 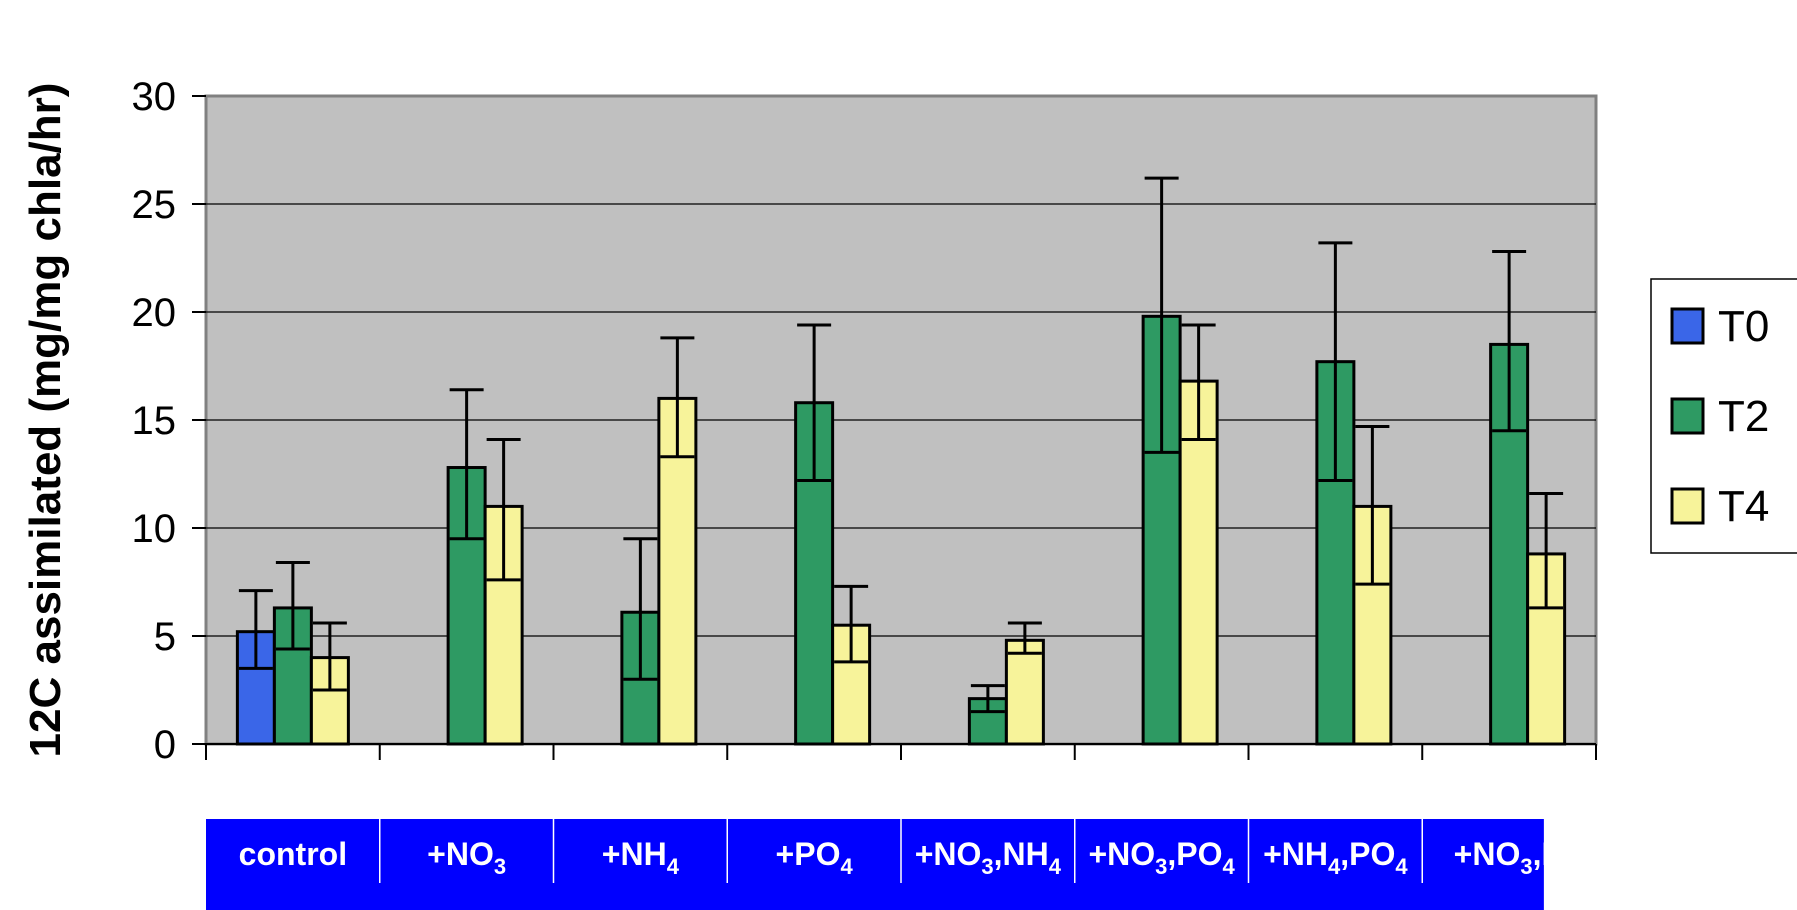 What do you see at coordinates (45, 420) in the screenshot?
I see `y-axis-label: 12C assimilated (mg/mg chla/hr)` at bounding box center [45, 420].